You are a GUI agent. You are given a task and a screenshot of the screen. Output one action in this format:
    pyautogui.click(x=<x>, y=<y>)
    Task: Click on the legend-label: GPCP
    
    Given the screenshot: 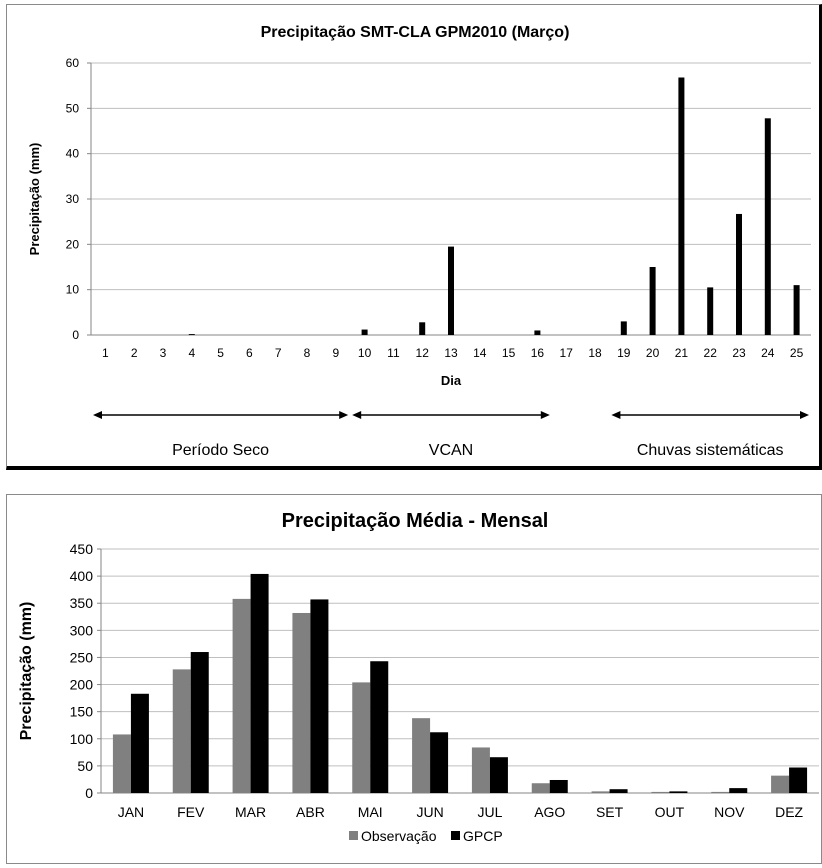 What is the action you would take?
    pyautogui.click(x=483, y=836)
    